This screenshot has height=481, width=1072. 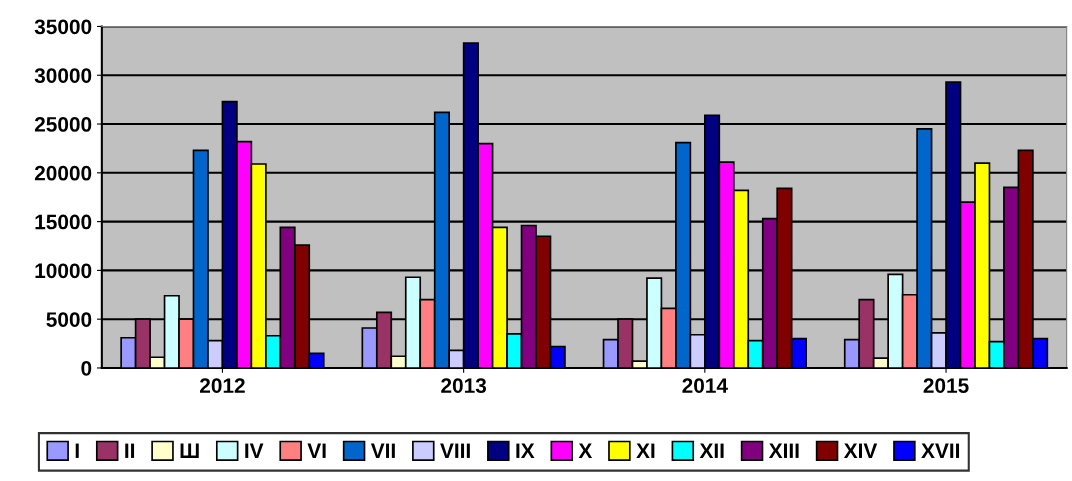 What do you see at coordinates (63, 222) in the screenshot?
I see `y-tick-label: 15000` at bounding box center [63, 222].